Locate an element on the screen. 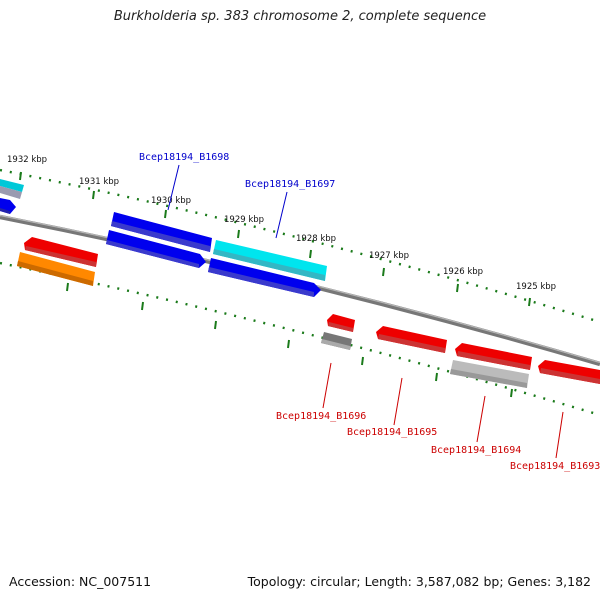  gene-label: Bcep18194_B1698 is located at coordinates (184, 157).